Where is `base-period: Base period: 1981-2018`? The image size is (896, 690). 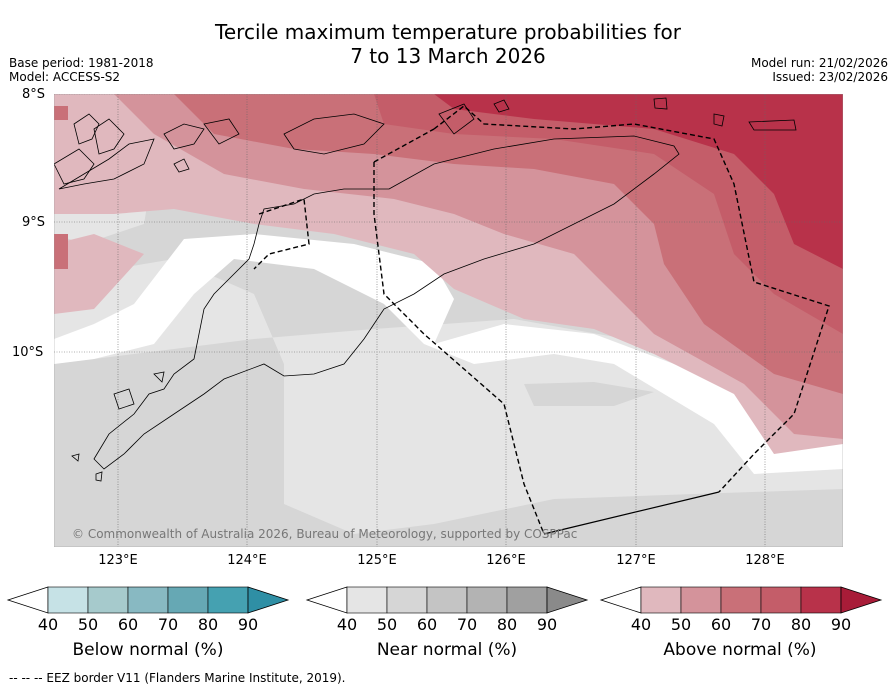 base-period: Base period: 1981-2018 is located at coordinates (81, 63).